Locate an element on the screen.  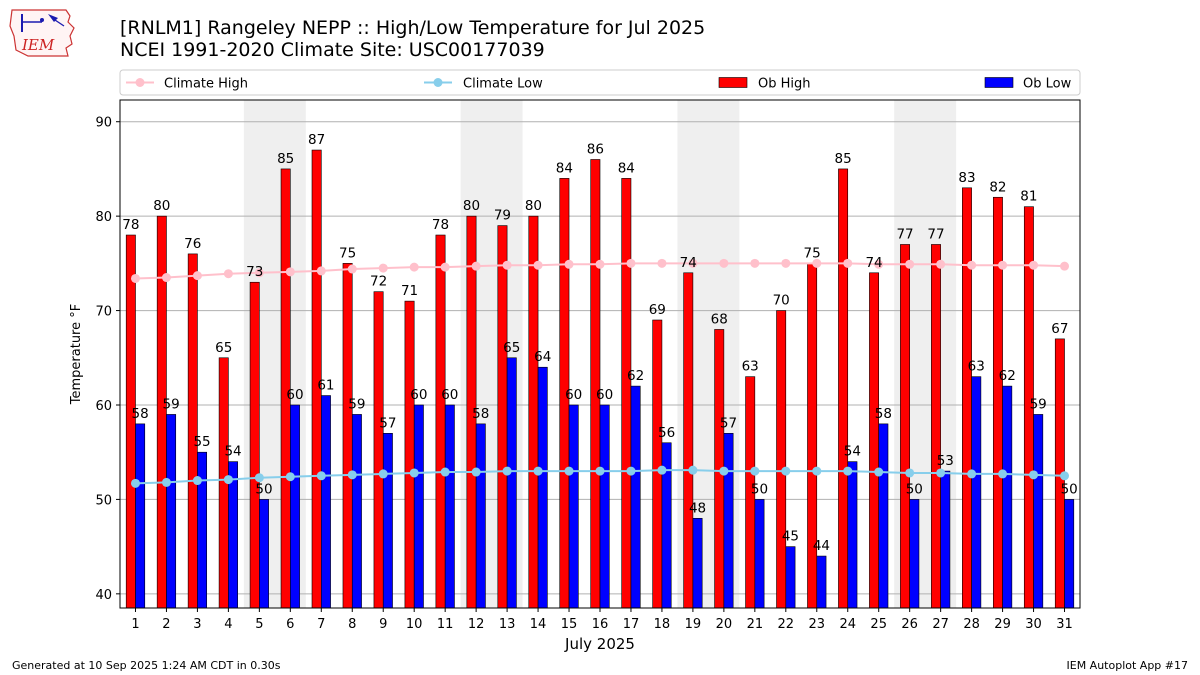
ob-high-label: 84 is located at coordinates (564, 168).